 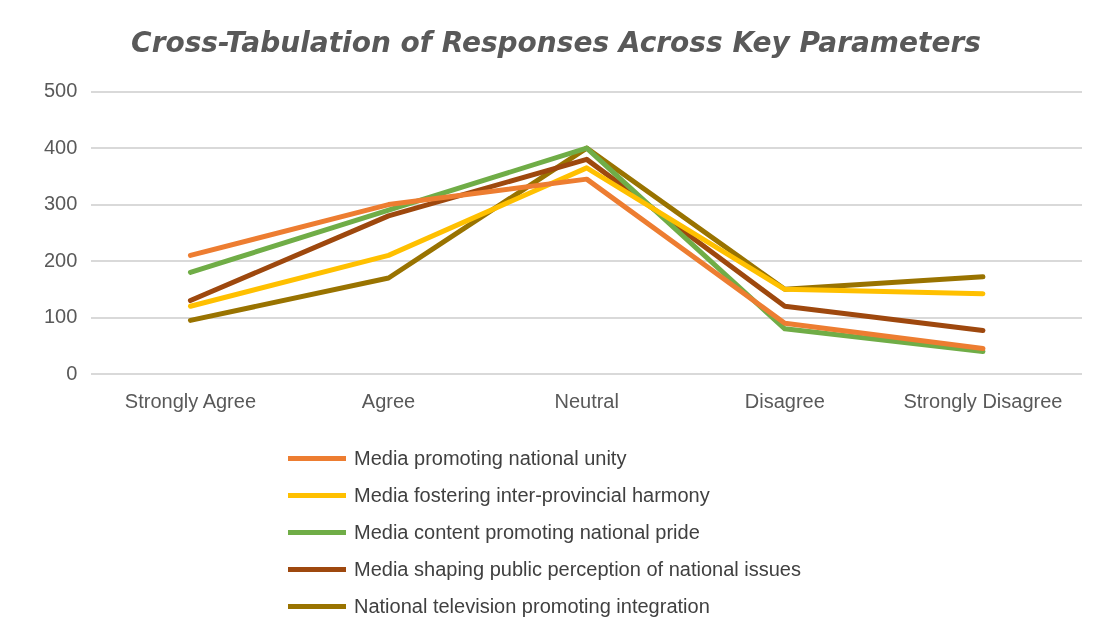 What do you see at coordinates (983, 400) in the screenshot?
I see `x-tick-label: Strongly Disagree` at bounding box center [983, 400].